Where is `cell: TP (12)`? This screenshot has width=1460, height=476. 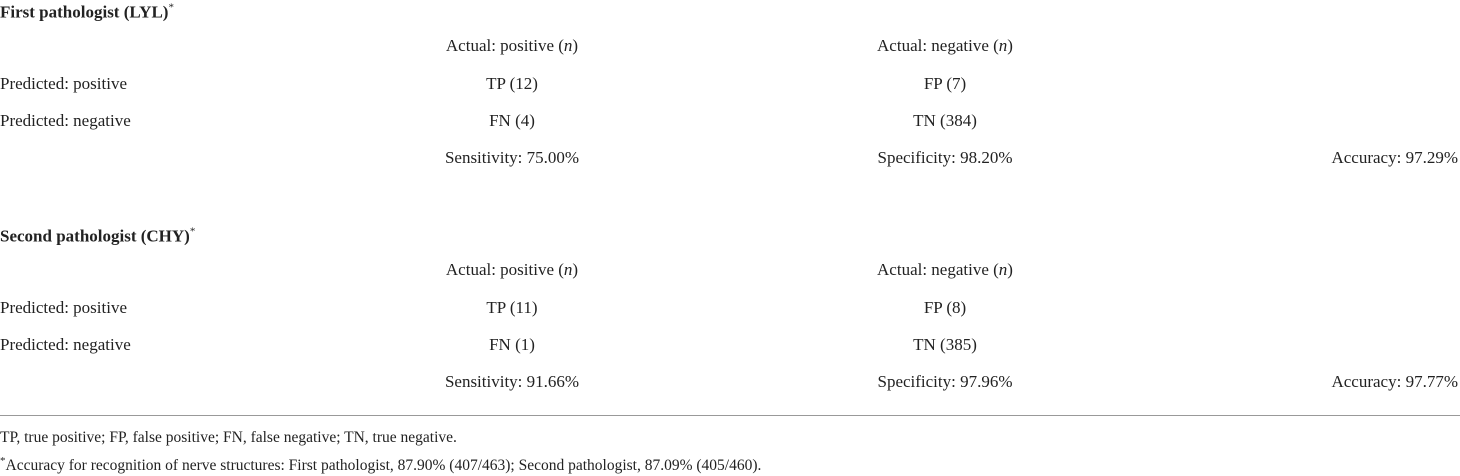
cell: TP (12) is located at coordinates (512, 83).